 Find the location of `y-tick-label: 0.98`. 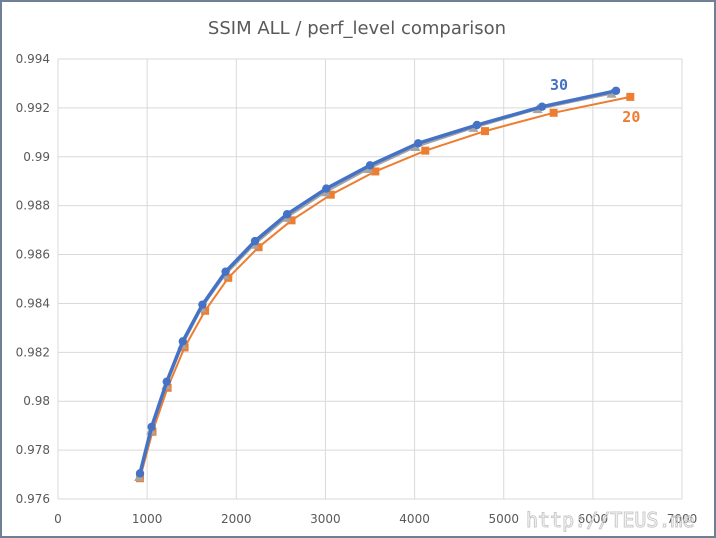

y-tick-label: 0.98 is located at coordinates (36, 401).